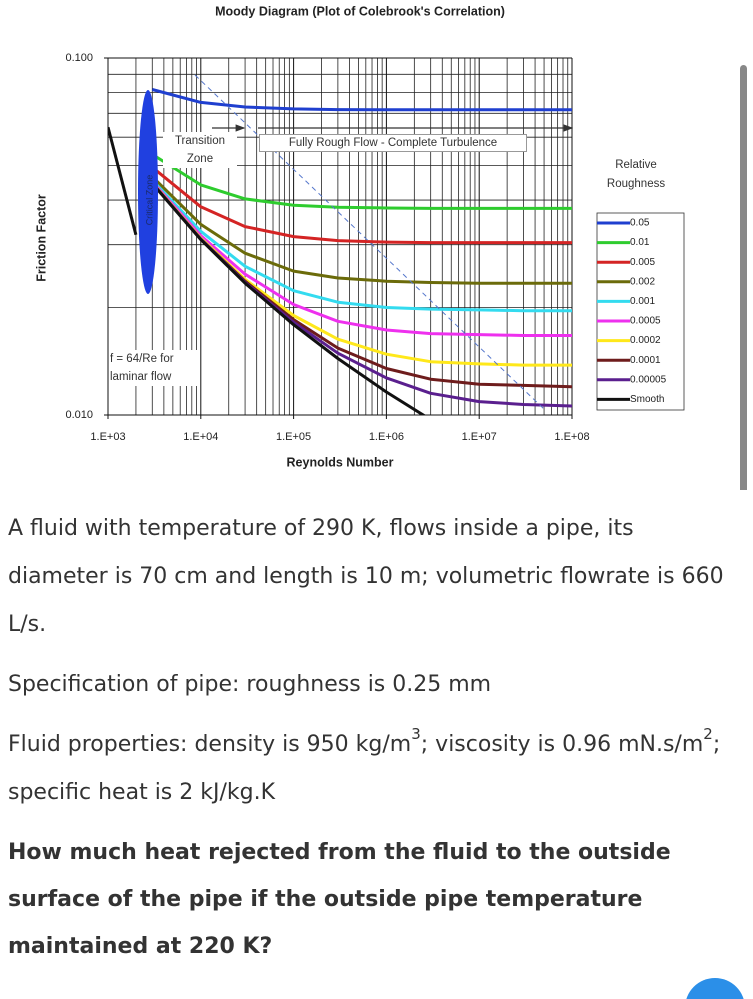 Image resolution: width=753 pixels, height=999 pixels. What do you see at coordinates (571, 437) in the screenshot?
I see `x-tick-label: 1.E+08` at bounding box center [571, 437].